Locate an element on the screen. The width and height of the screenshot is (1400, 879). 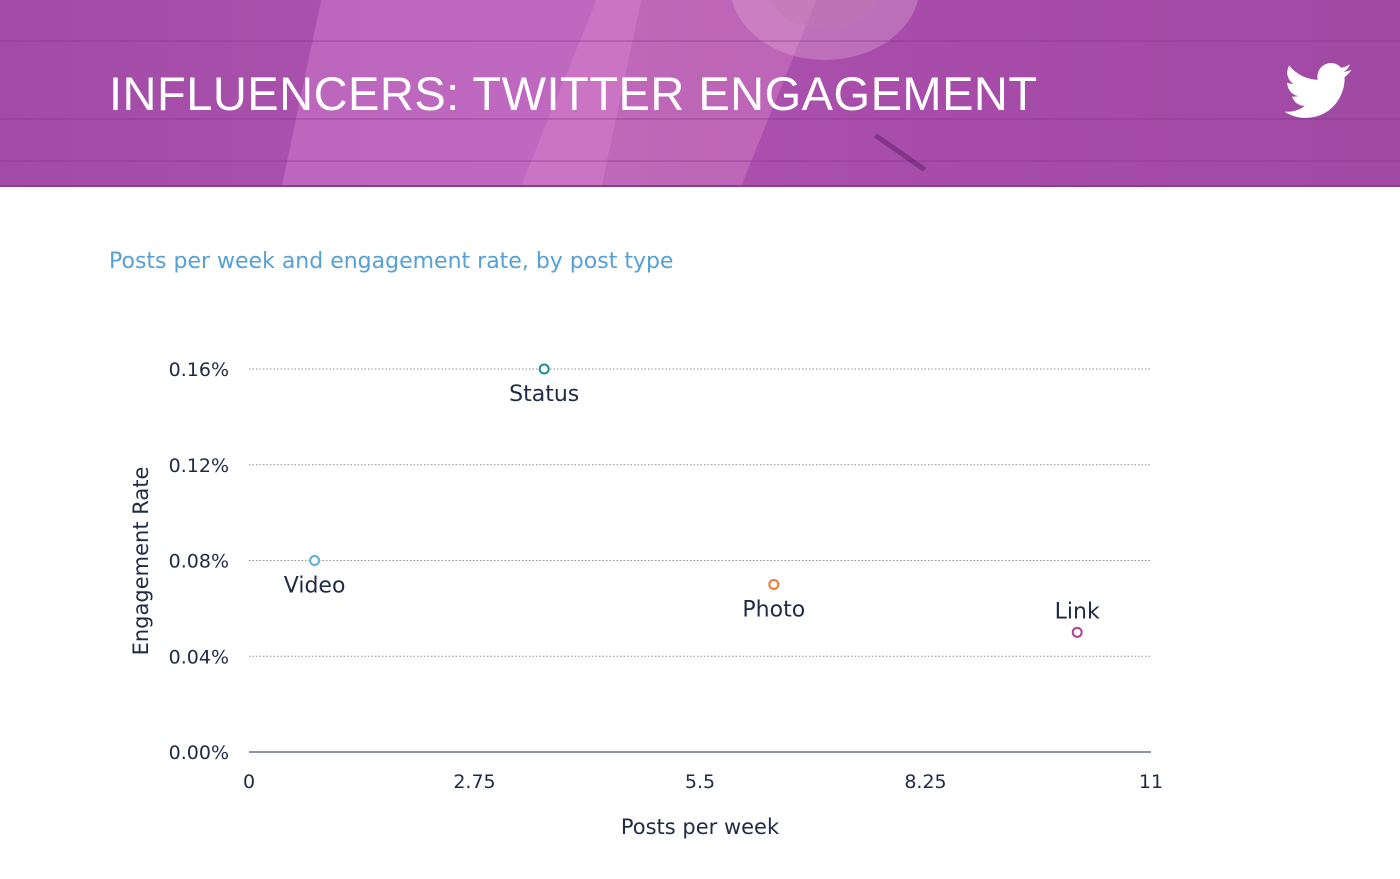
data-point-photo is located at coordinates (774, 584).